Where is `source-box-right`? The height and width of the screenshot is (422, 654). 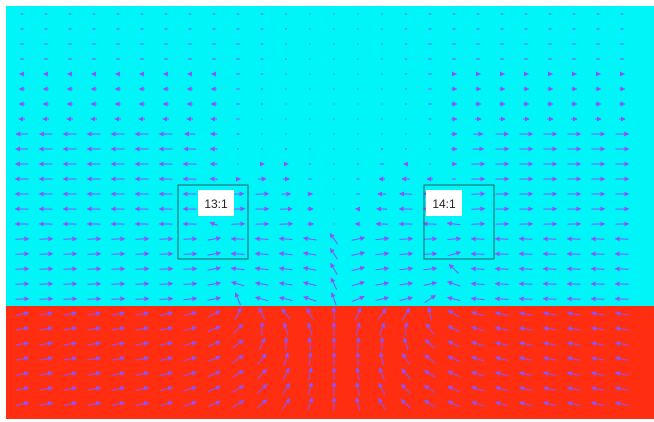
source-box-right is located at coordinates (459, 222).